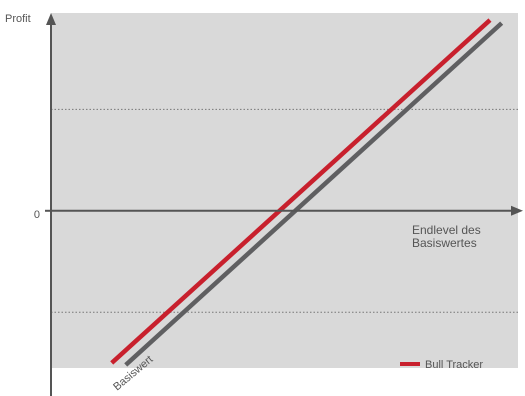 The image size is (525, 396). Describe the element at coordinates (18, 19) in the screenshot. I see `y-axis-title: Profit` at that location.